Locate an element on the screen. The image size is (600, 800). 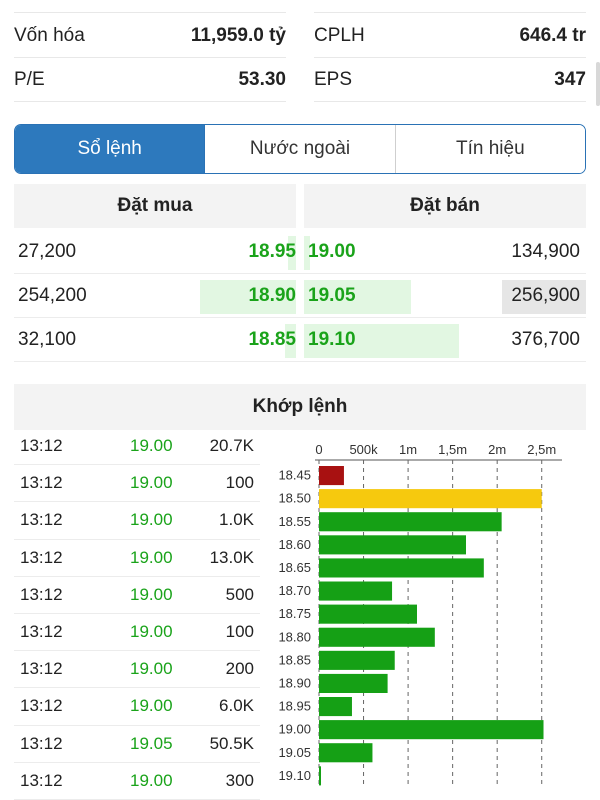
trade-row: 13:12 19.00 6.0K is located at coordinates (137, 707).